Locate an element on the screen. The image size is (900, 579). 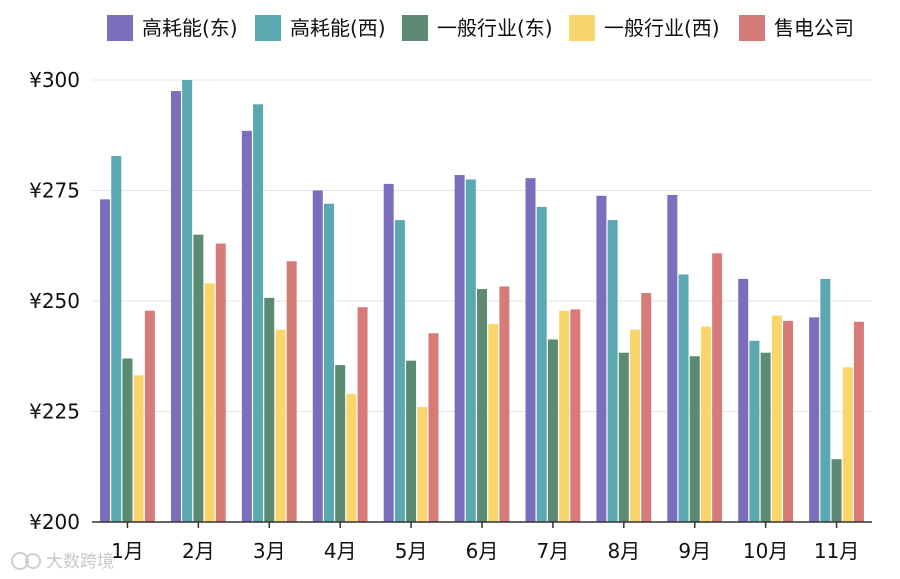
y-tick-label: ¥250 is located at coordinates (54, 301).